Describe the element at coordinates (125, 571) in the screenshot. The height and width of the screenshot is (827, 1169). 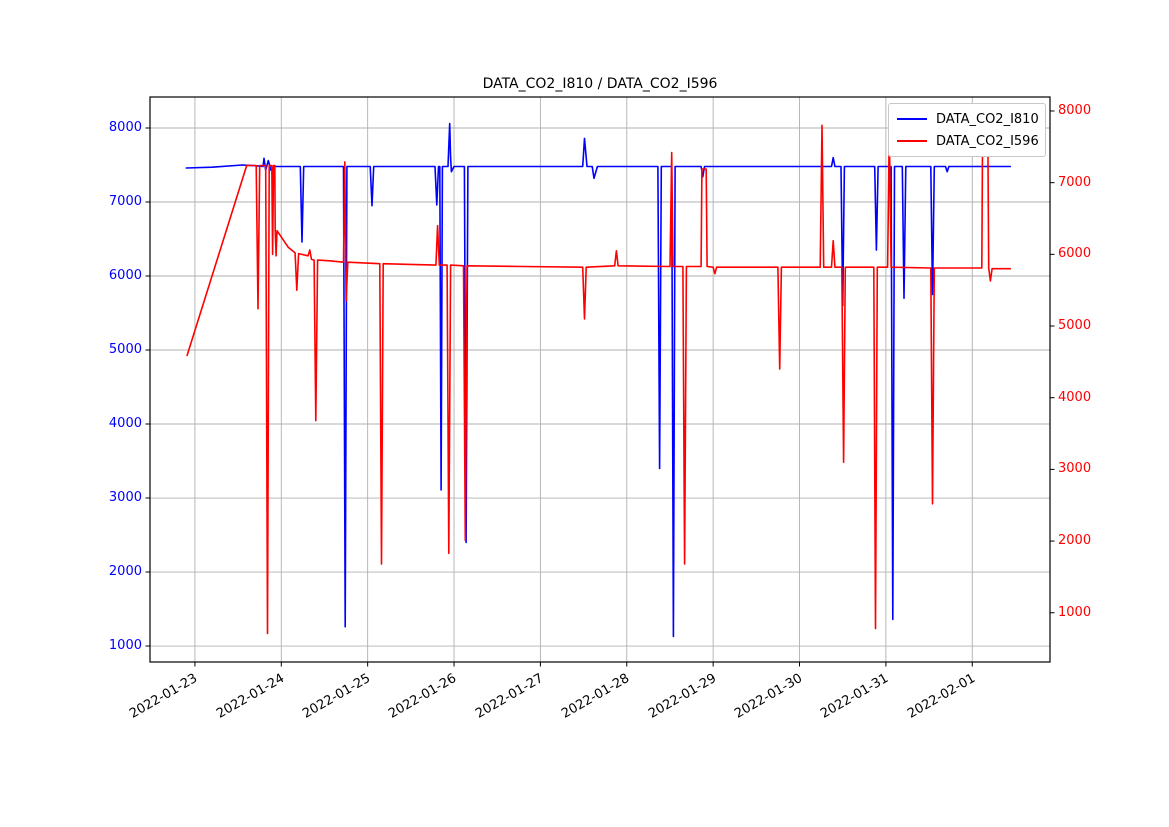
I see `left-y-tick-label: 2000` at that location.